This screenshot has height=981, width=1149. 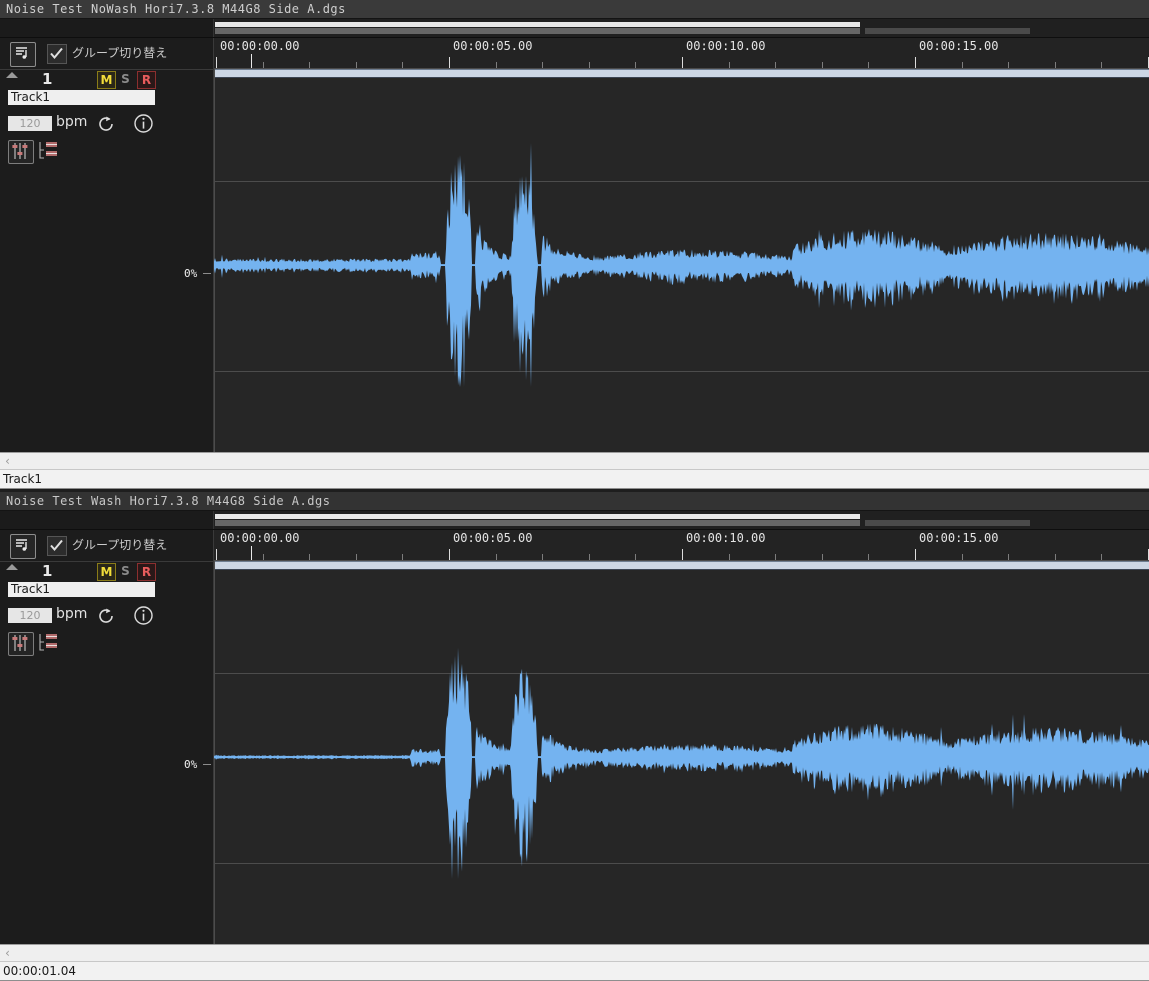 I want to click on lane-left-edge, so click(x=214, y=752).